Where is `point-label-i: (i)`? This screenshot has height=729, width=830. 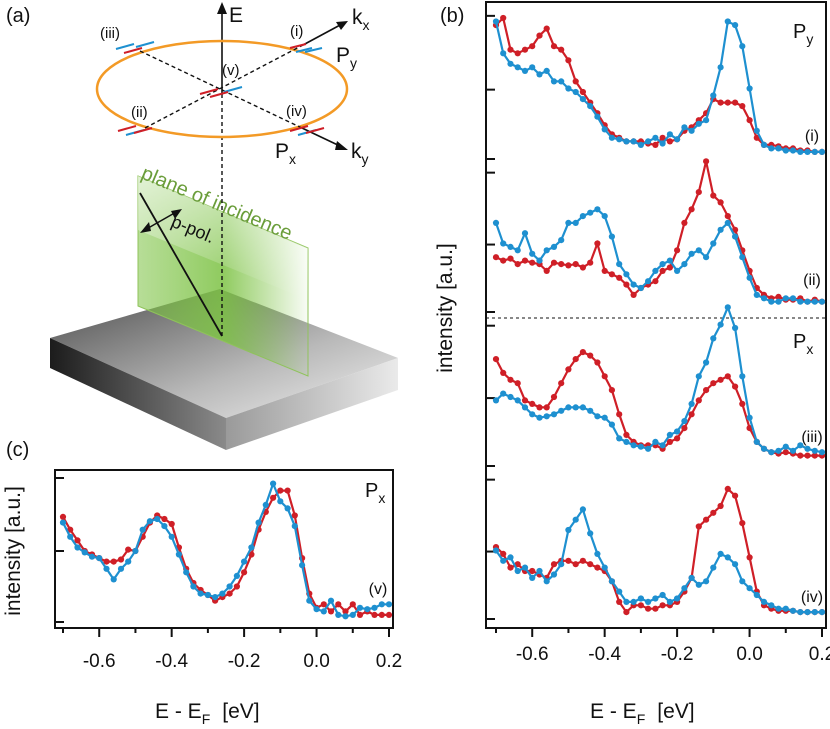
point-label-i: (i) is located at coordinates (296, 31).